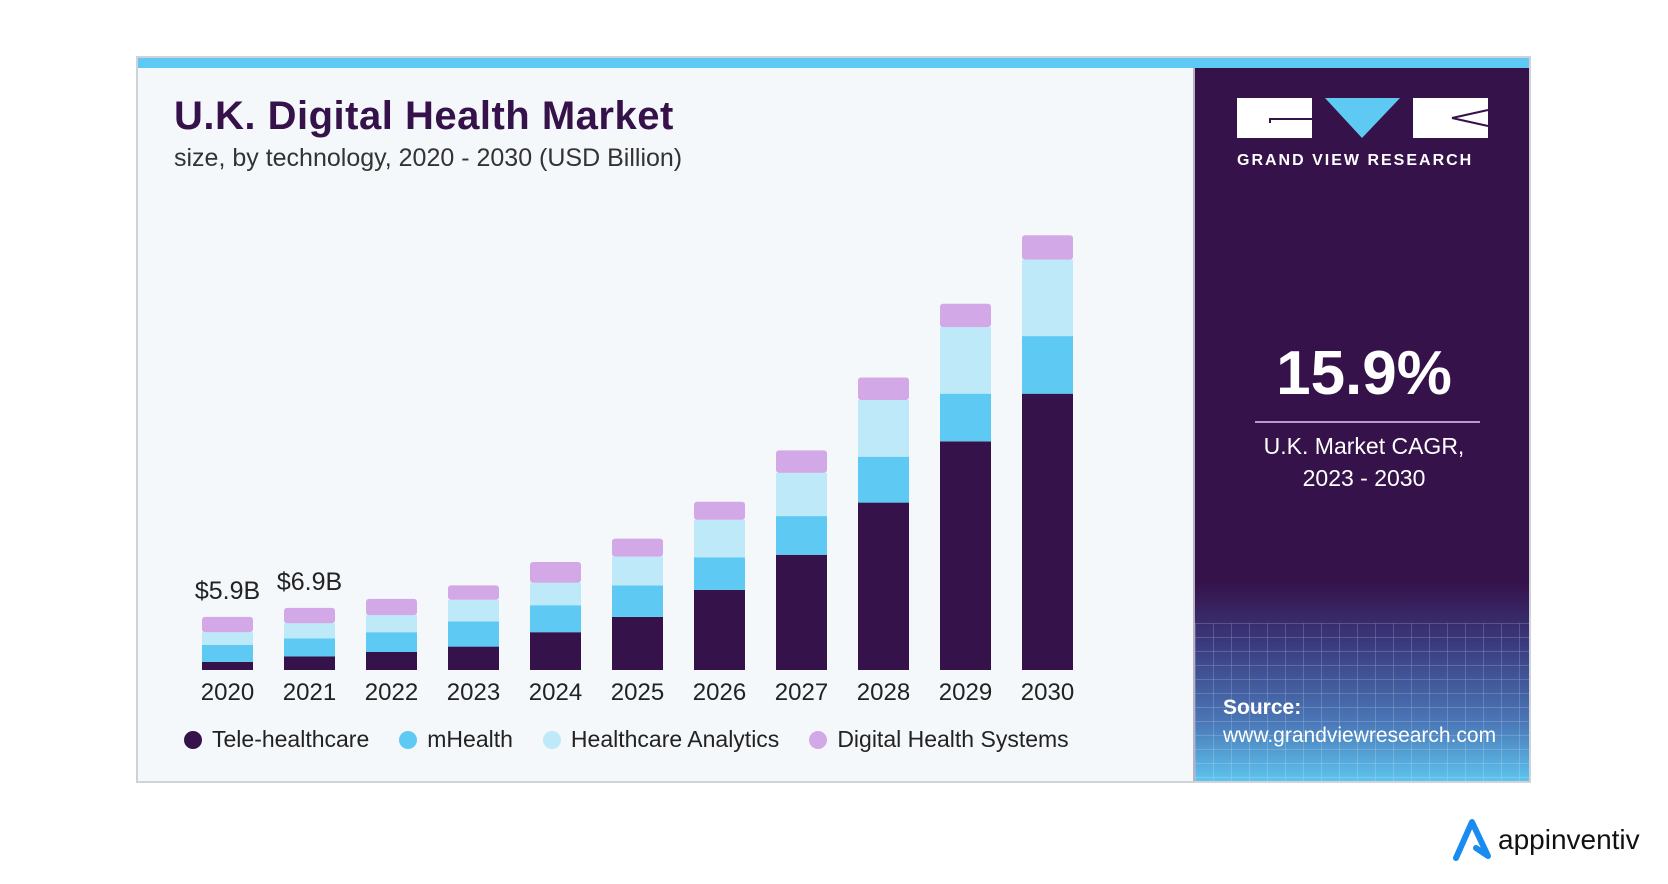 The width and height of the screenshot is (1668, 884). What do you see at coordinates (883, 388) in the screenshot?
I see `bar-segment-digital-health-systems-2028` at bounding box center [883, 388].